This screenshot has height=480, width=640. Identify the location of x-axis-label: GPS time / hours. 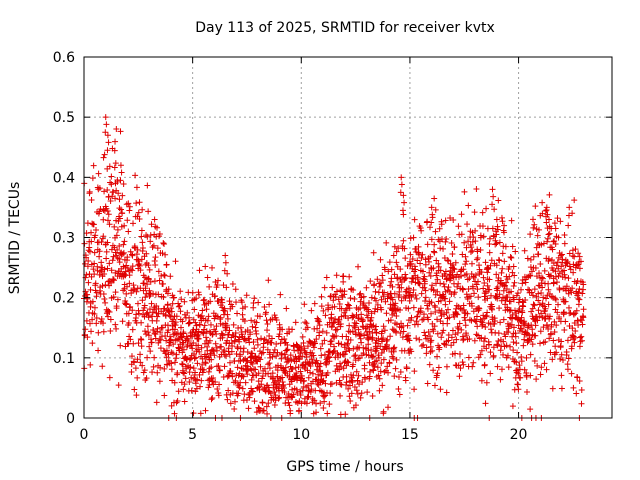
(344, 467).